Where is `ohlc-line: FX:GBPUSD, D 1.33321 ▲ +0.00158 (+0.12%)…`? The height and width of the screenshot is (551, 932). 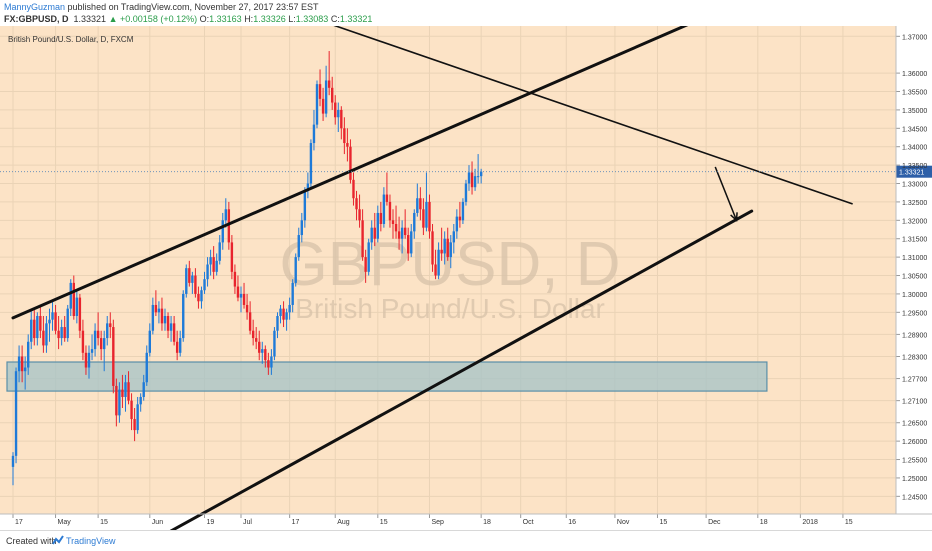
ohlc-line: FX:GBPUSD, D 1.33321 ▲ +0.00158 (+0.12%)… is located at coordinates (188, 19).